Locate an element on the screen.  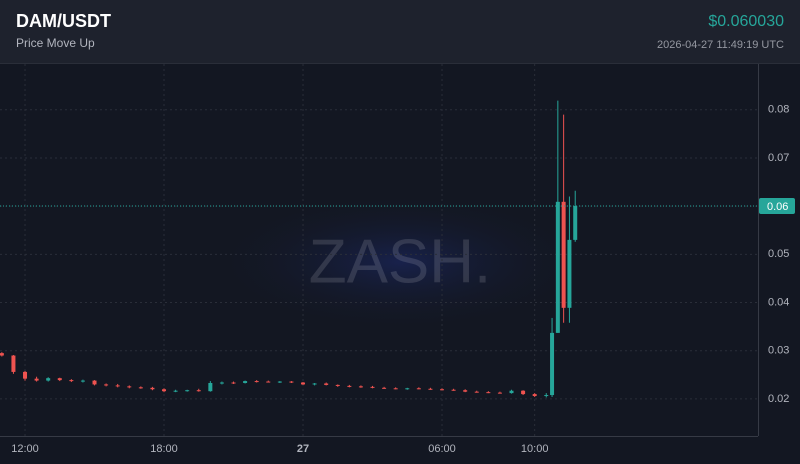
last-price-label: 0.06 is located at coordinates (777, 207).